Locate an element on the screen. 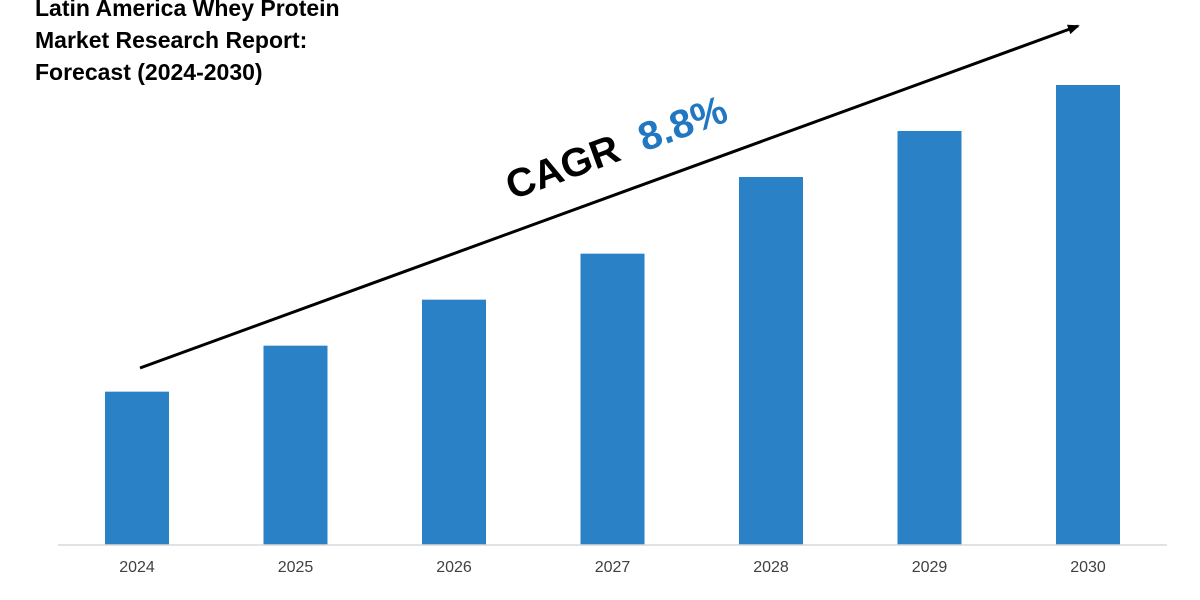 Image resolution: width=1200 pixels, height=600 pixels. x-tick-label-2027: 2027 is located at coordinates (613, 567).